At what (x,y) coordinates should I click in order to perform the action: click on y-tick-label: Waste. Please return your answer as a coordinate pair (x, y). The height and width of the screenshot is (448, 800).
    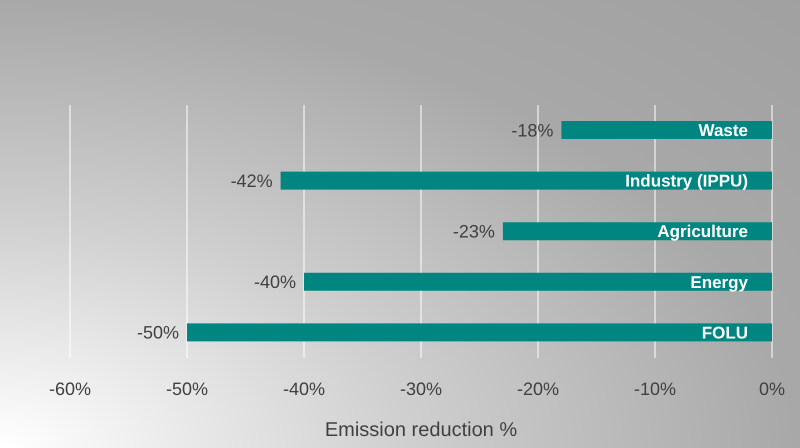
    Looking at the image, I should click on (723, 130).